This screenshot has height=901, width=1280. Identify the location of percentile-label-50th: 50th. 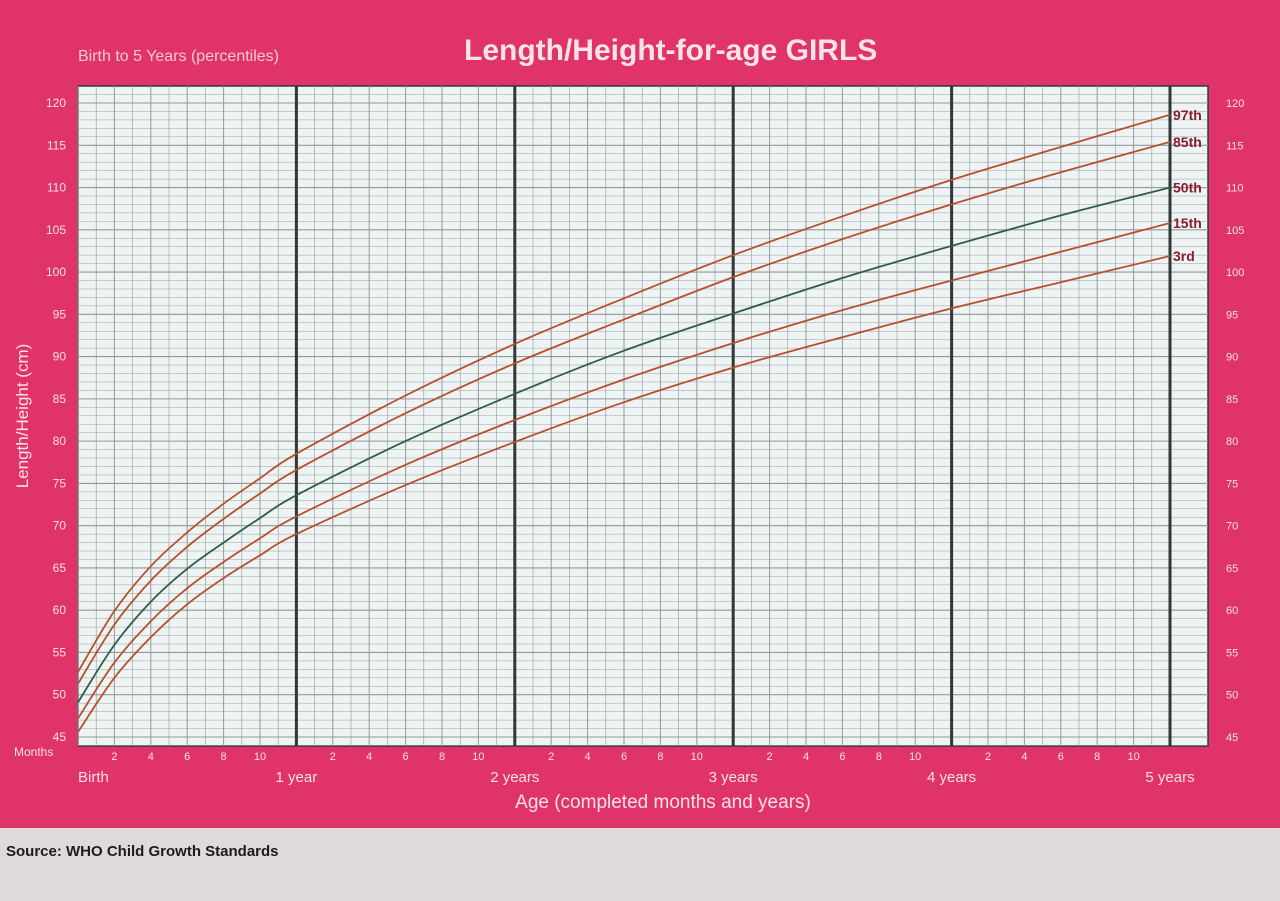
(1187, 188).